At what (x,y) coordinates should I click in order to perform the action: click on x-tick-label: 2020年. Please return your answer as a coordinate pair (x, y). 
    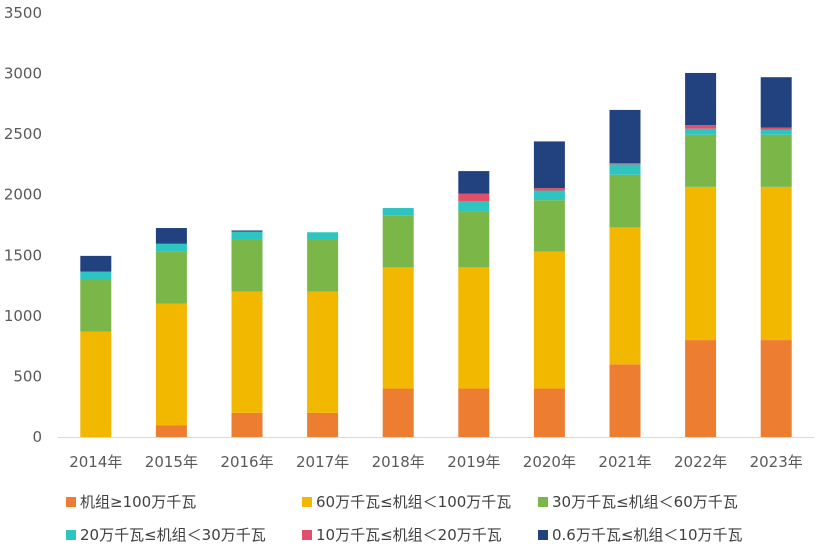
    Looking at the image, I should click on (549, 462).